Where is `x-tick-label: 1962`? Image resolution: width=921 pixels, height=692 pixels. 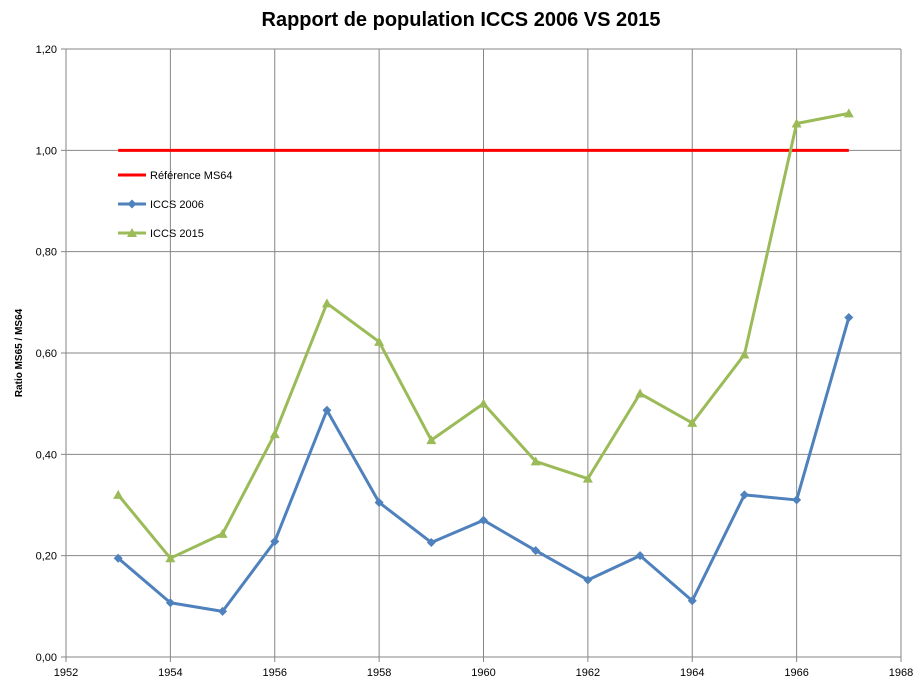 x-tick-label: 1962 is located at coordinates (588, 673).